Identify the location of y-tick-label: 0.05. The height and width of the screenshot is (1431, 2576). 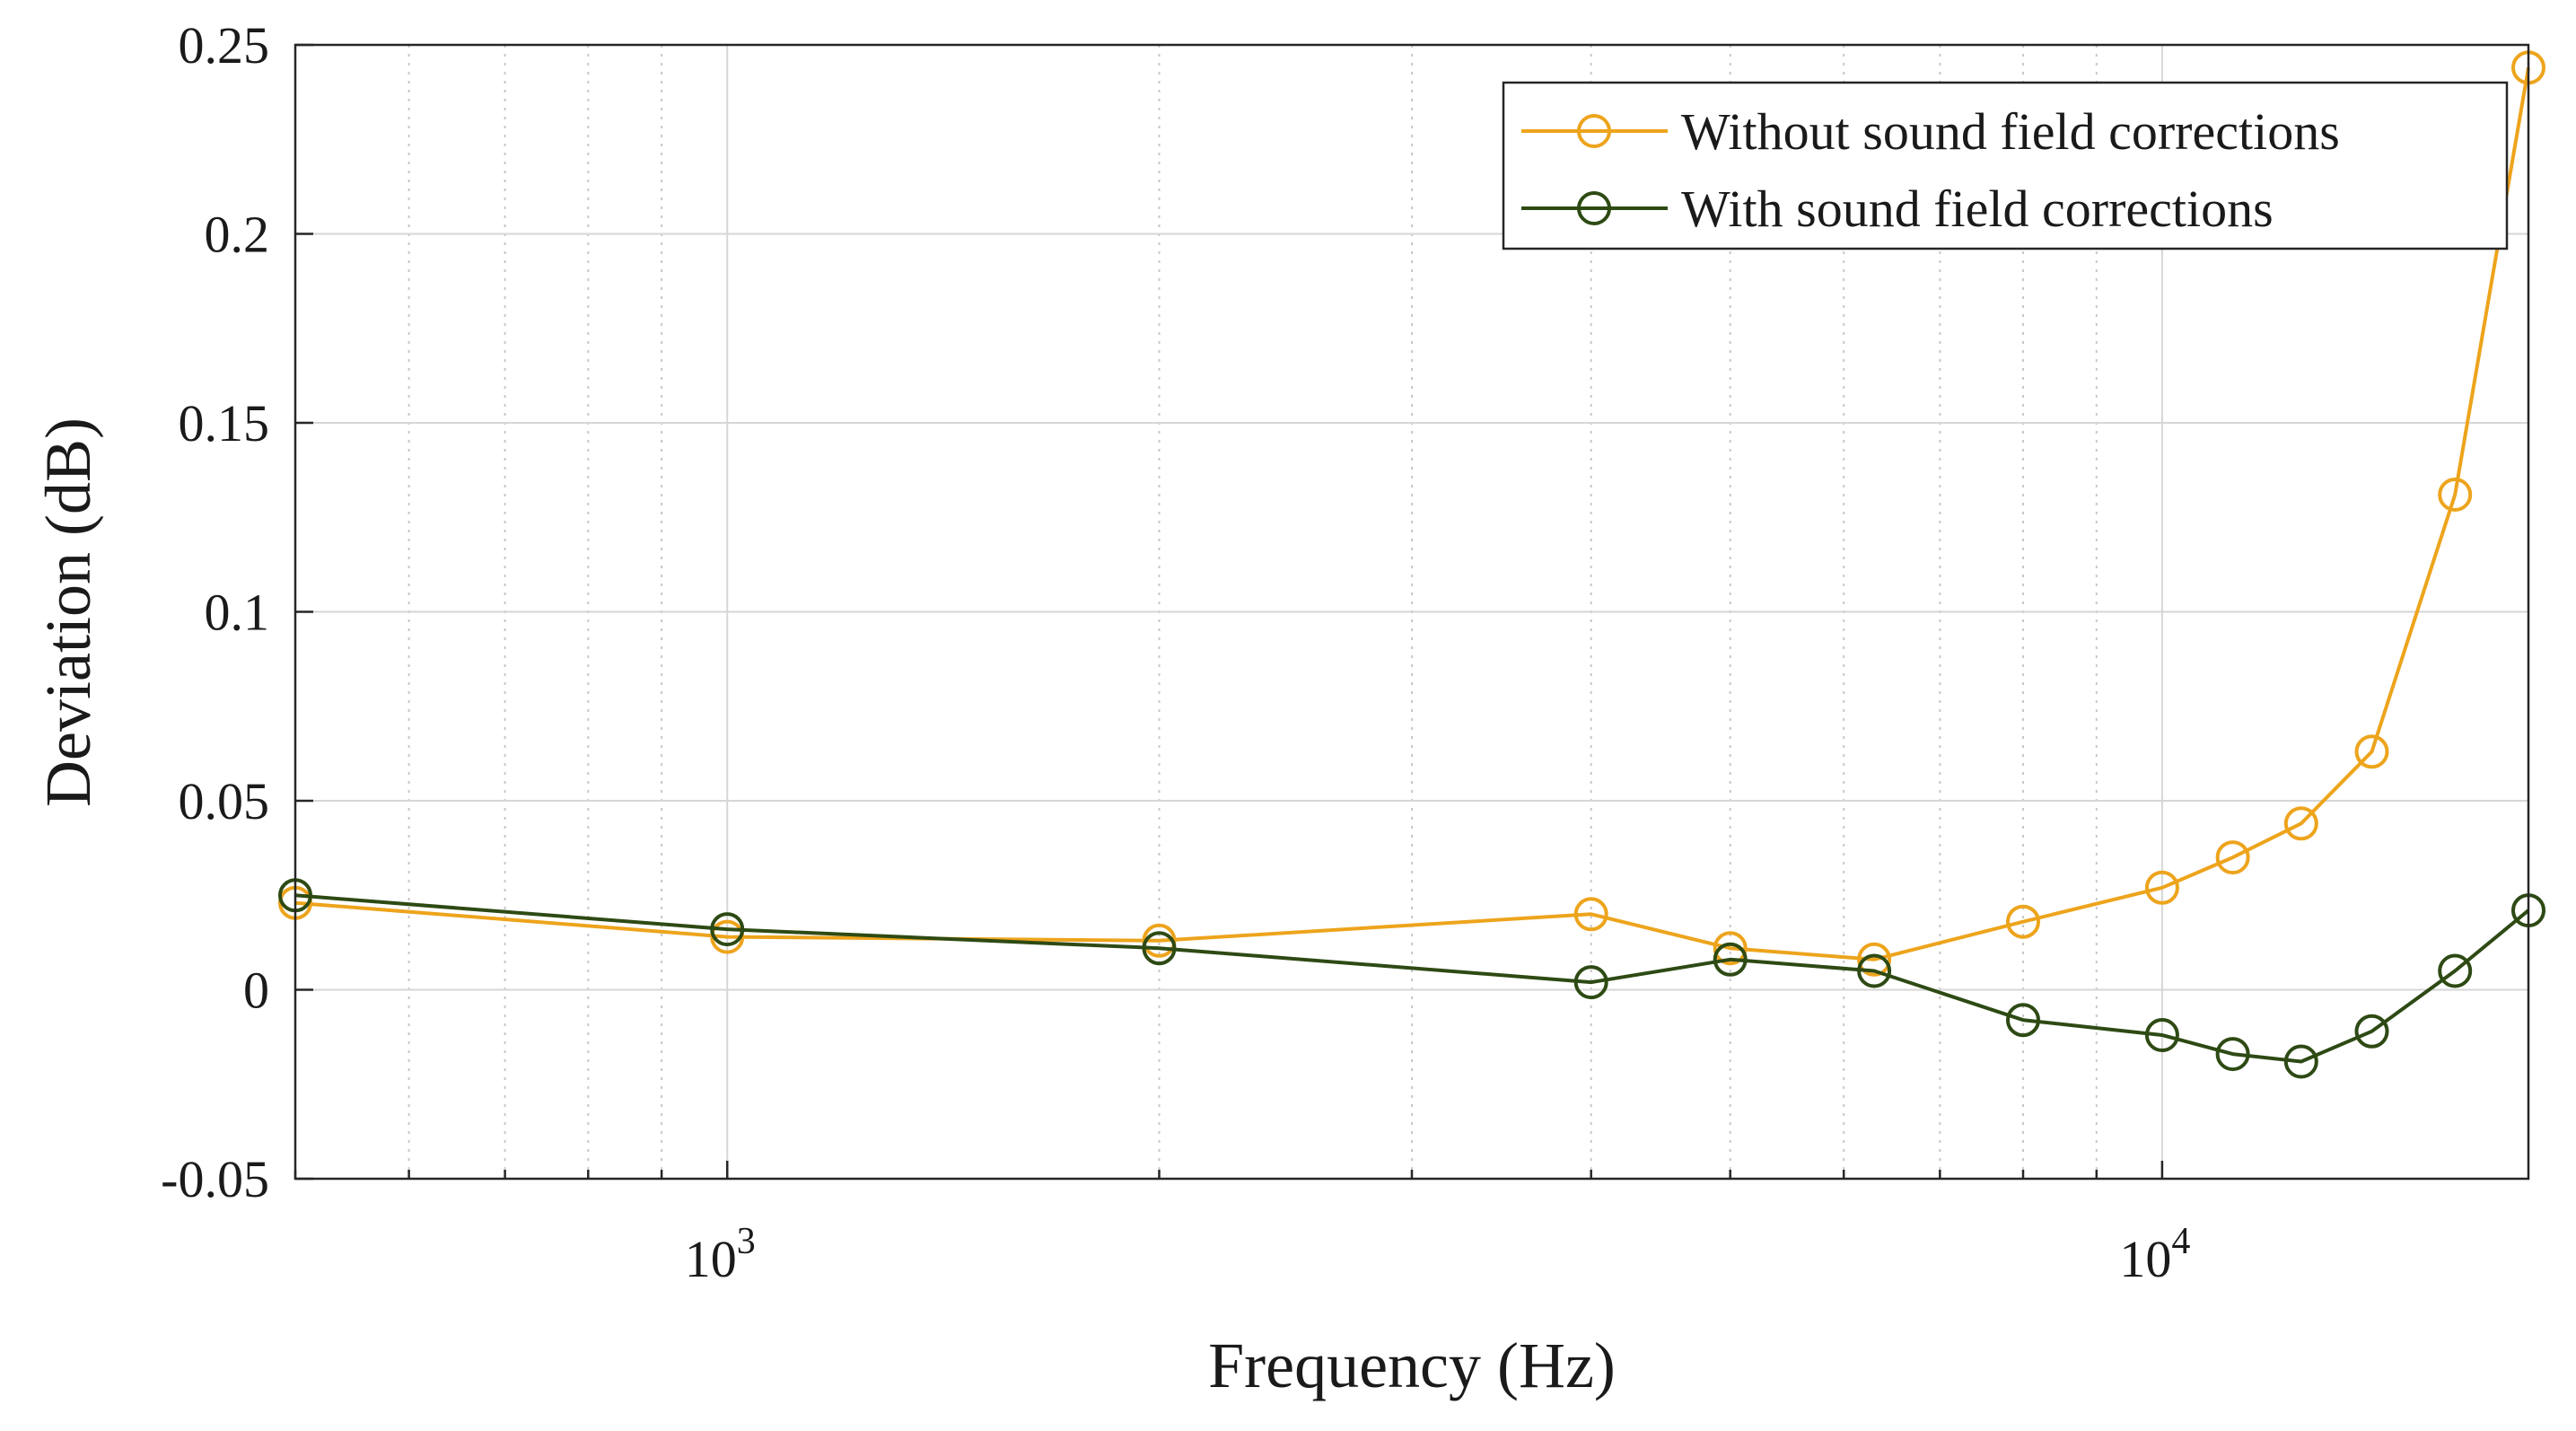
(224, 801).